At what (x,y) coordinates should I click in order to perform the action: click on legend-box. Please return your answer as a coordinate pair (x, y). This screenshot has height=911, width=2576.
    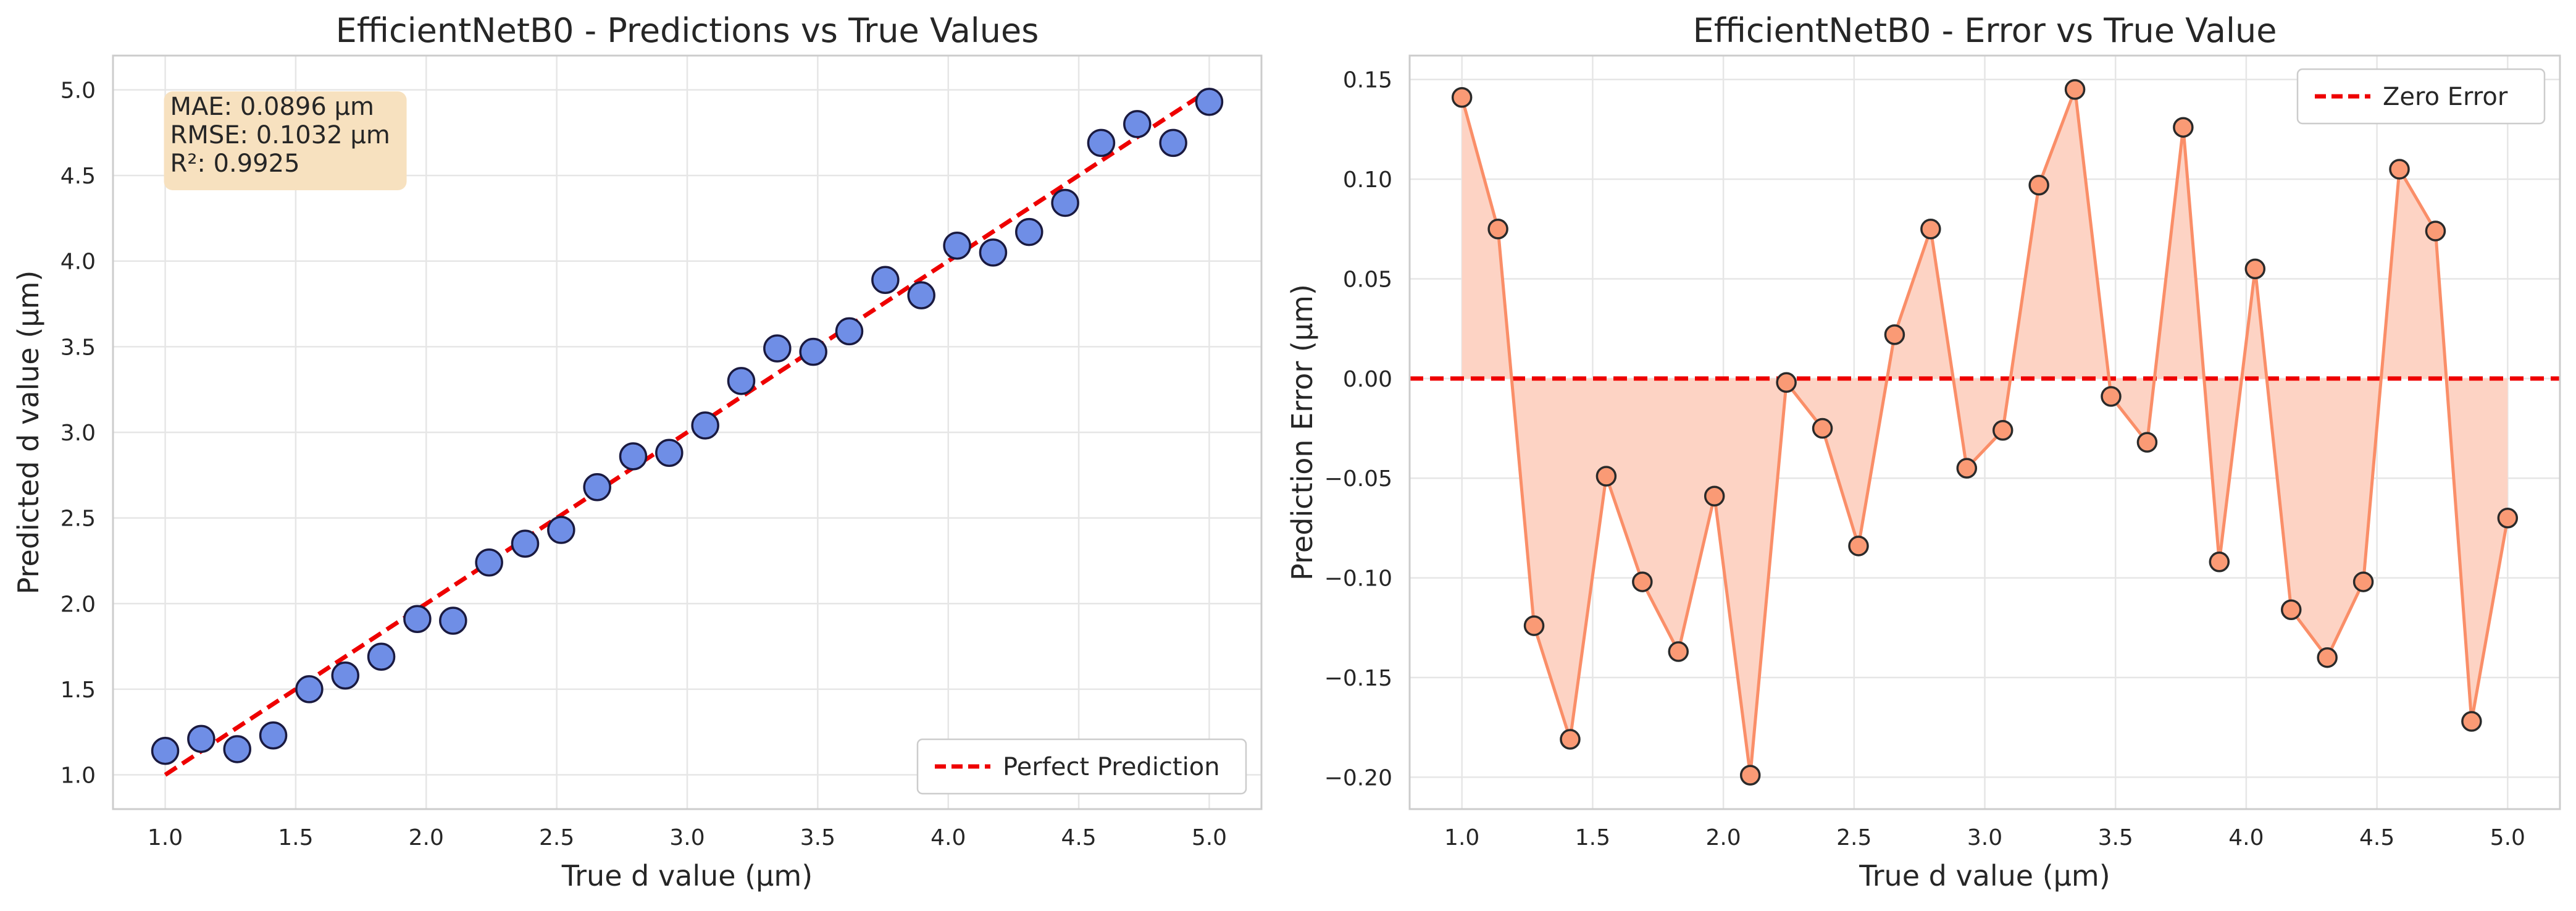
    Looking at the image, I should click on (1081, 766).